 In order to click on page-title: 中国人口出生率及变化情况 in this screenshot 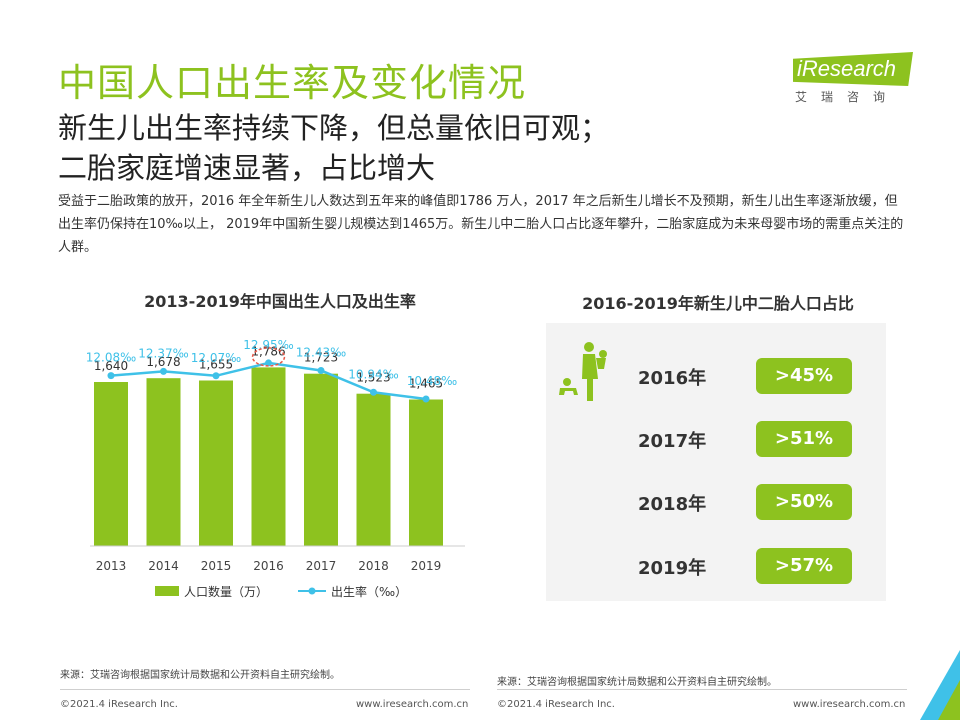, I will do `click(292, 83)`.